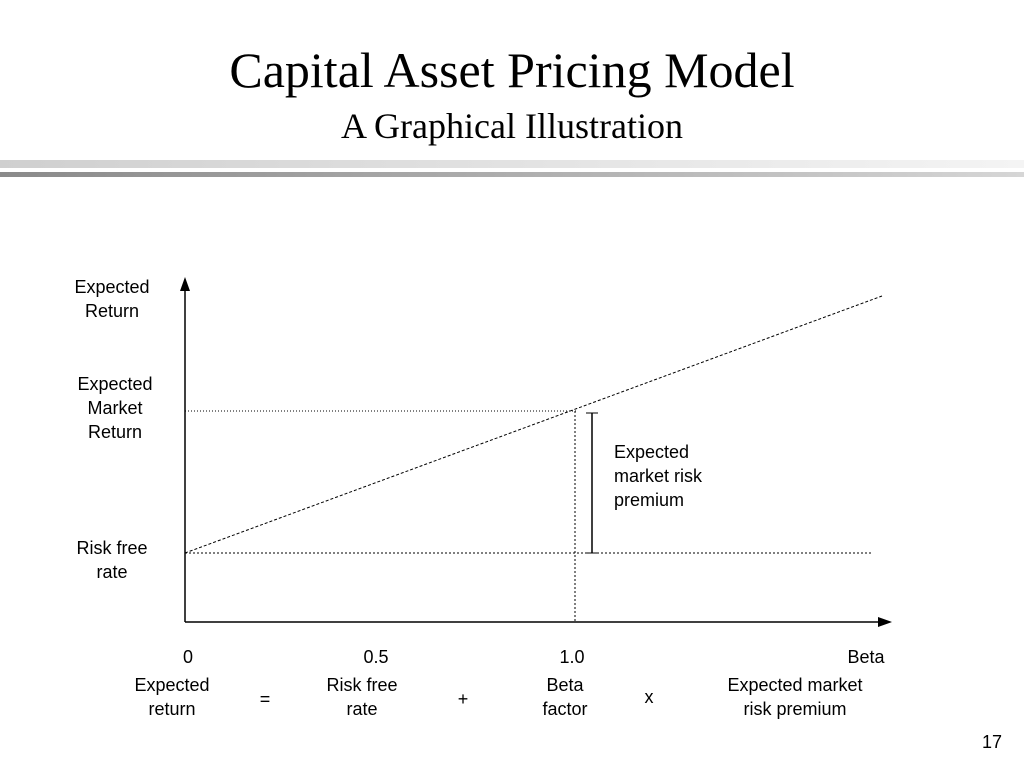 This screenshot has width=1024, height=768. What do you see at coordinates (112, 299) in the screenshot?
I see `y-axis-label: Expected Return` at bounding box center [112, 299].